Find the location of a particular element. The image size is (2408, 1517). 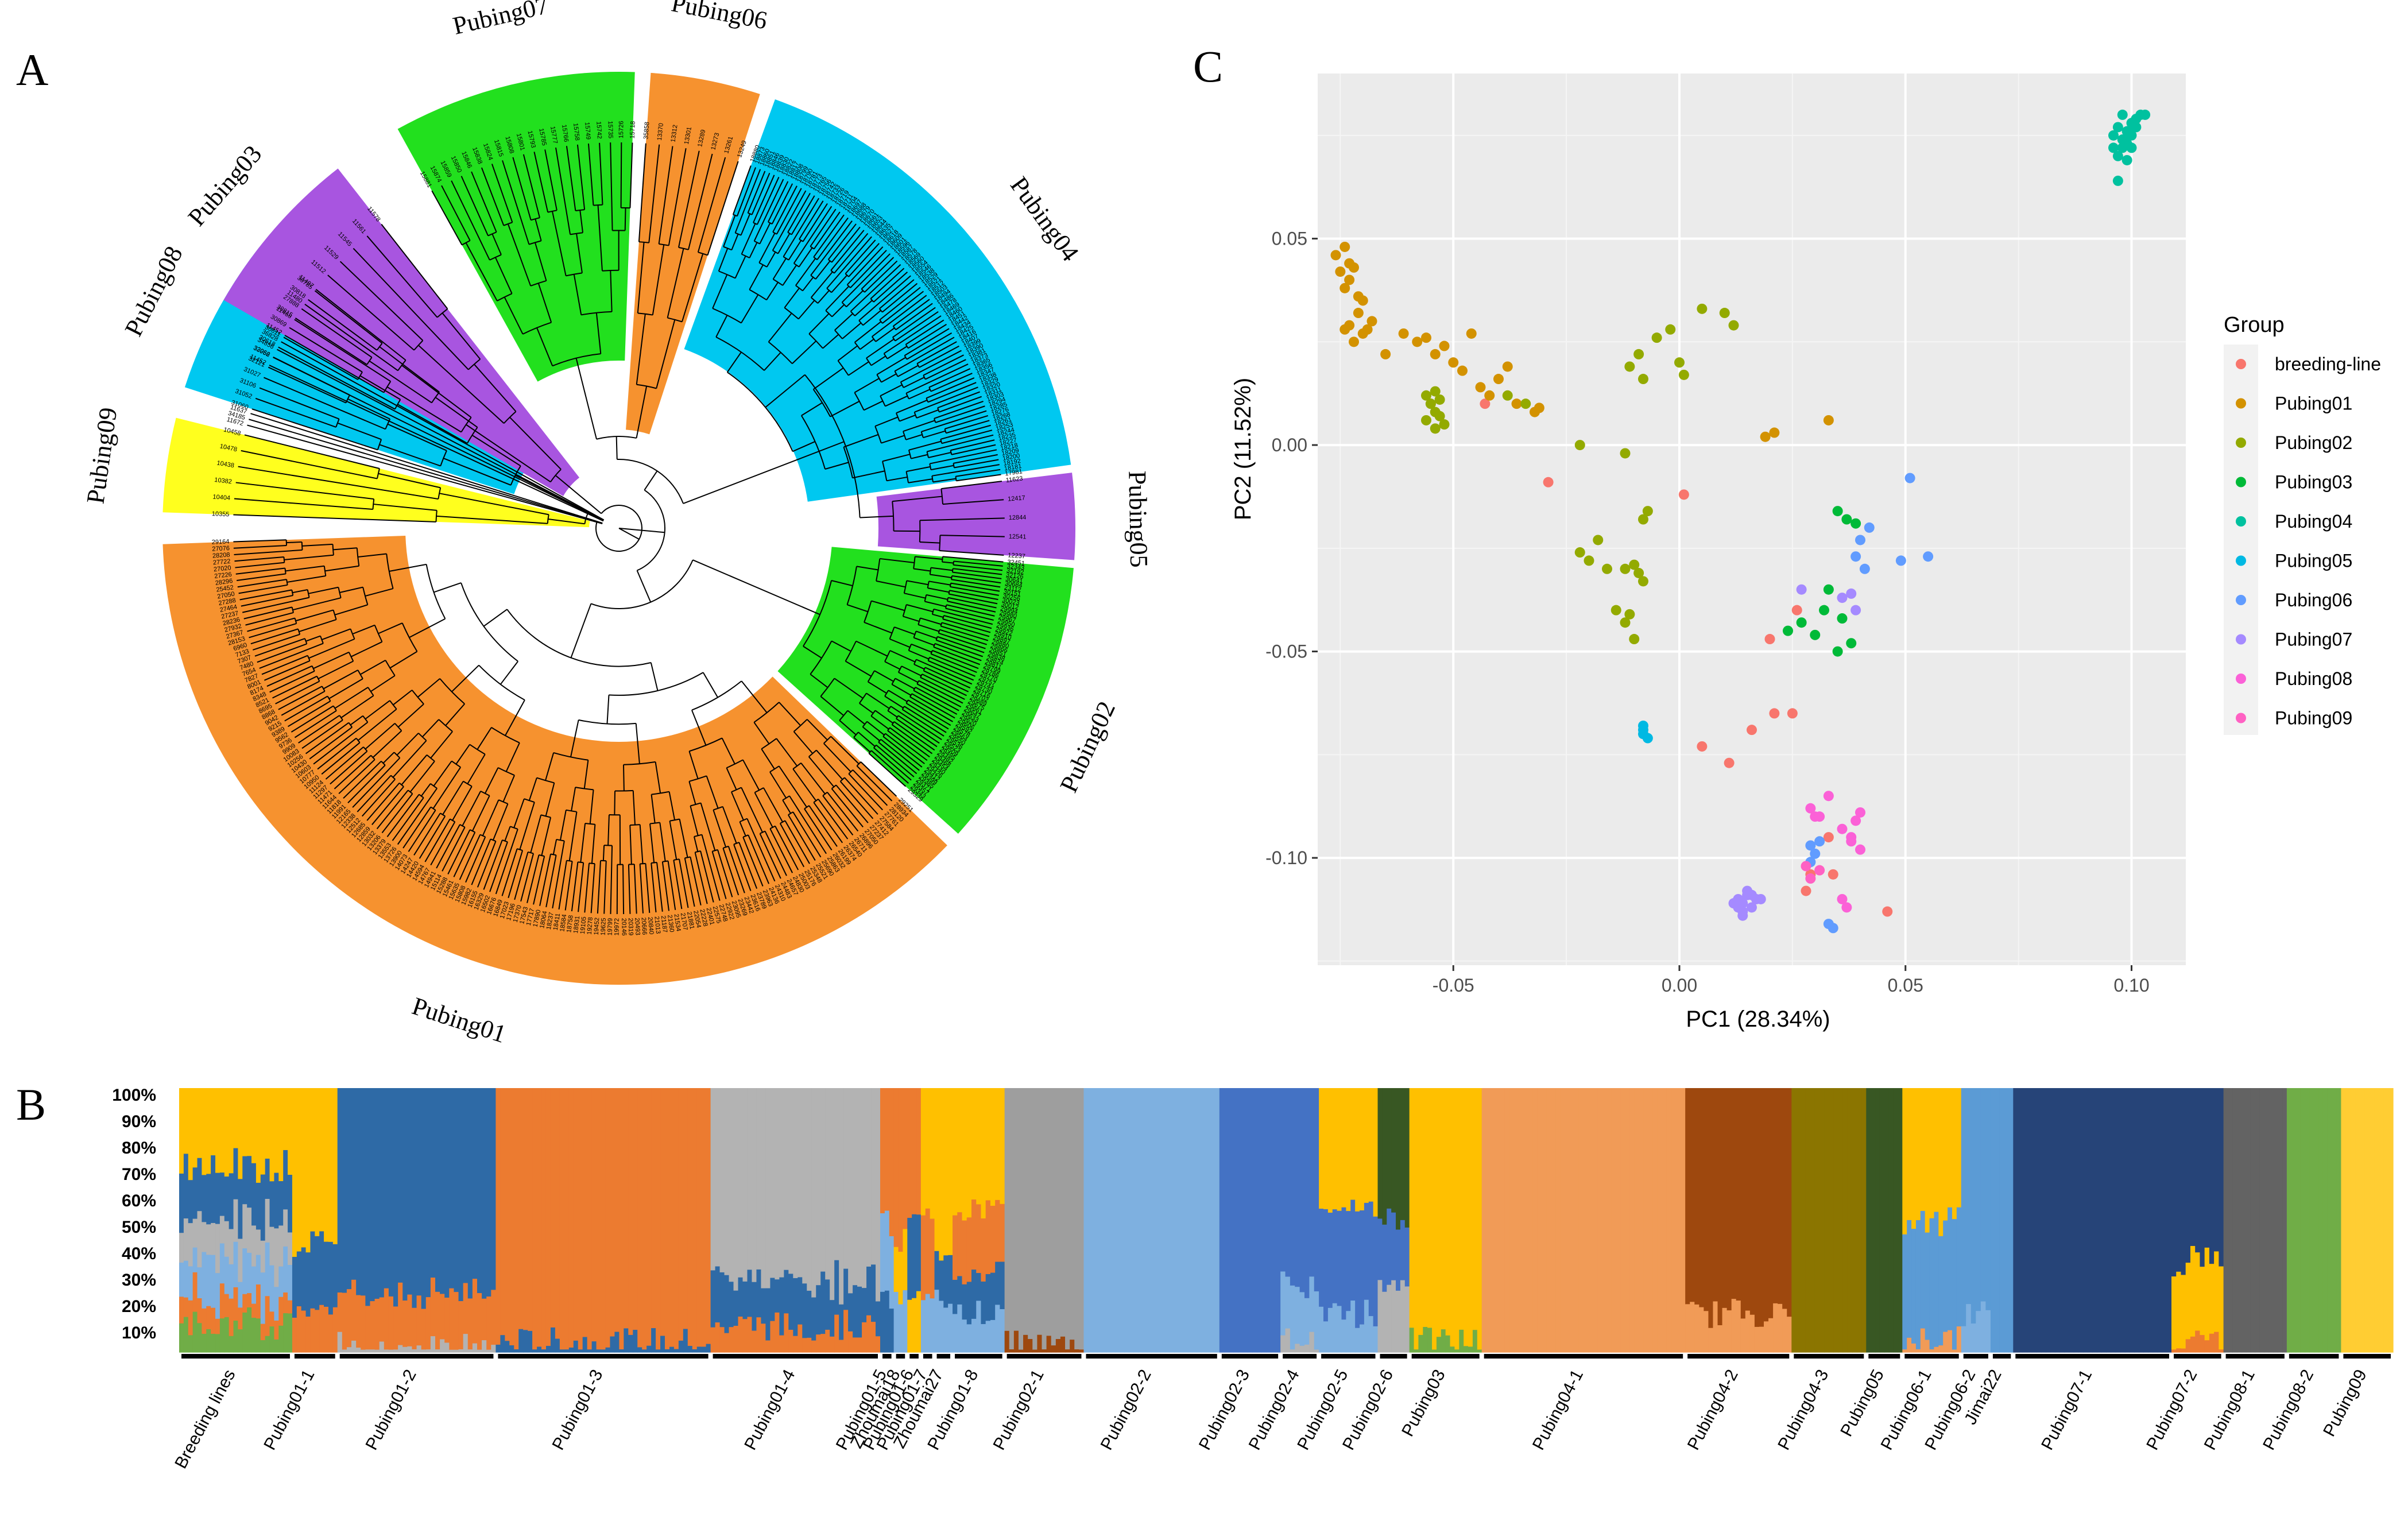

tree-leaf-label: 18758 is located at coordinates (570, 924).